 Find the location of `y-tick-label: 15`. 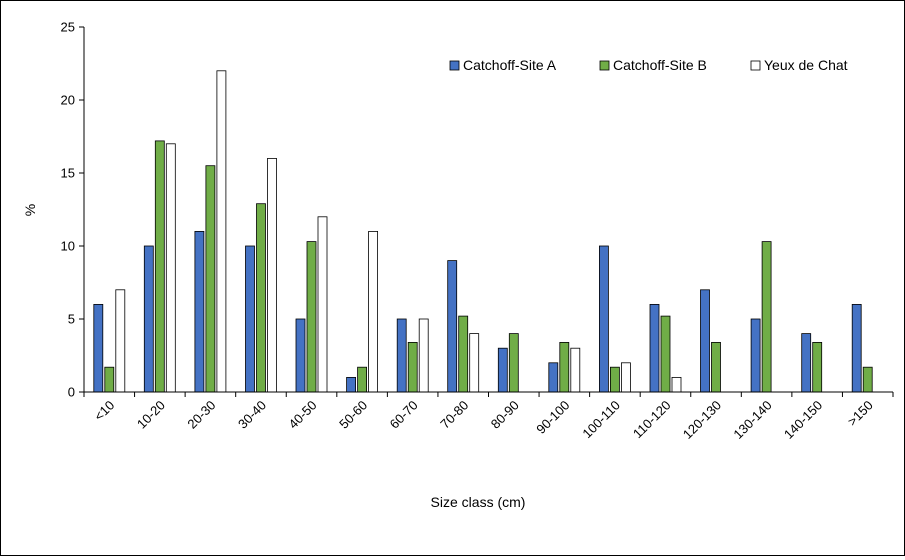

y-tick-label: 15 is located at coordinates (68, 173).